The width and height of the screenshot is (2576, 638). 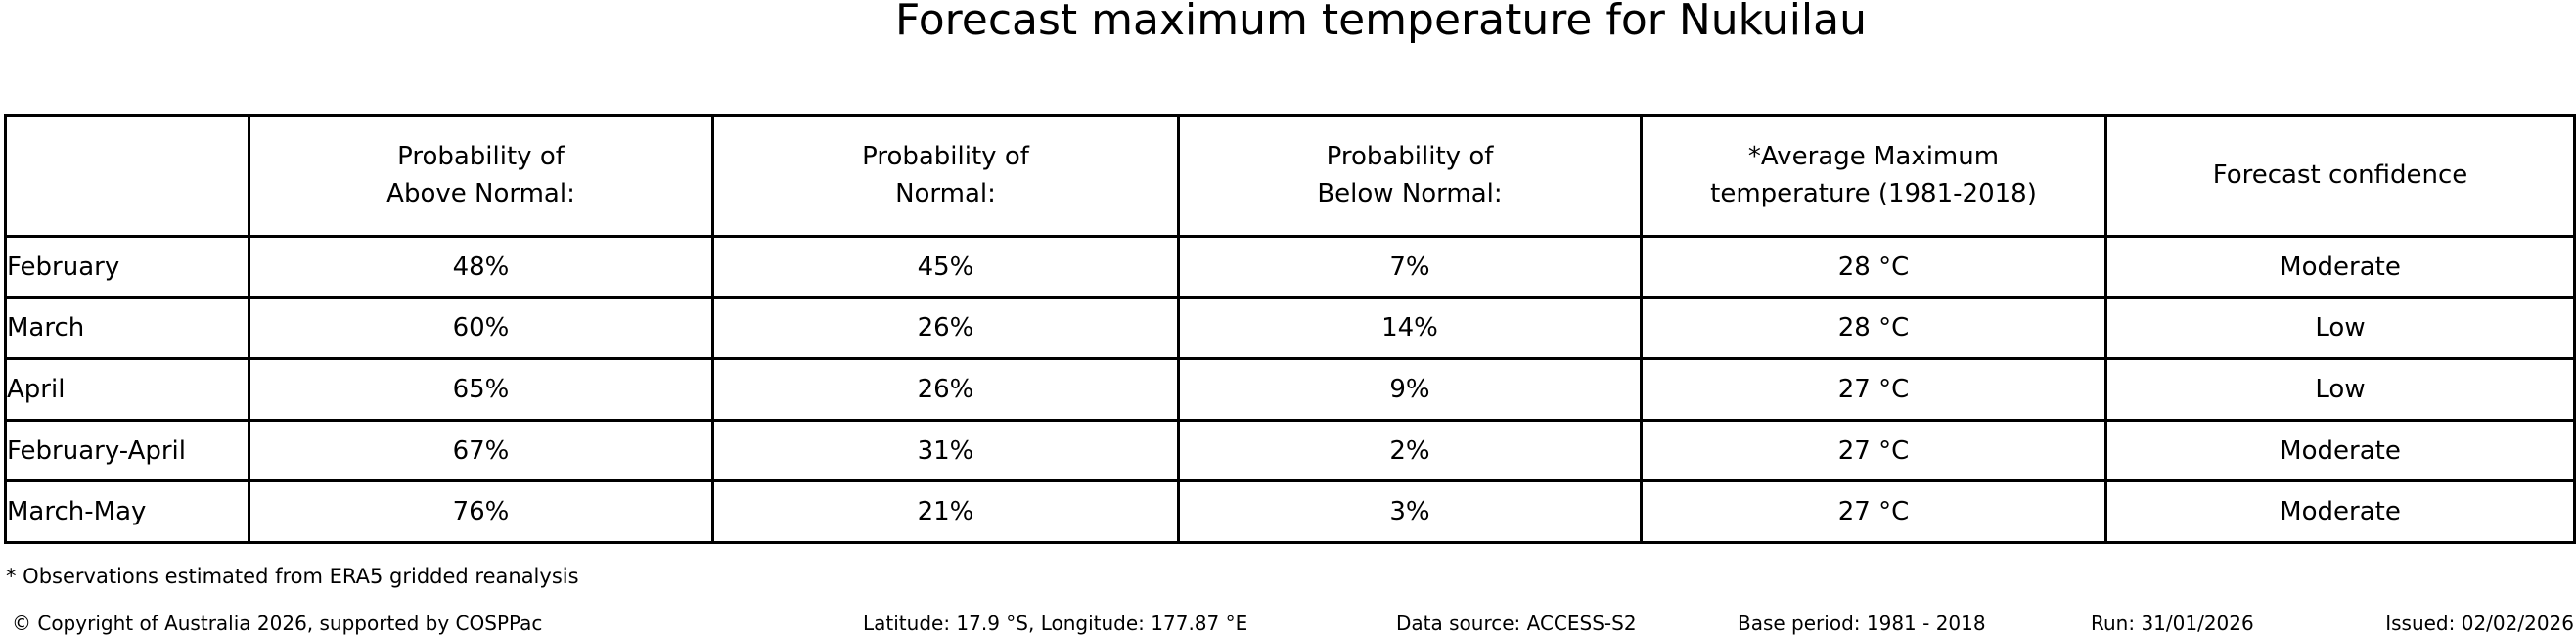 What do you see at coordinates (1410, 328) in the screenshot?
I see `cell-below-normal: 14%` at bounding box center [1410, 328].